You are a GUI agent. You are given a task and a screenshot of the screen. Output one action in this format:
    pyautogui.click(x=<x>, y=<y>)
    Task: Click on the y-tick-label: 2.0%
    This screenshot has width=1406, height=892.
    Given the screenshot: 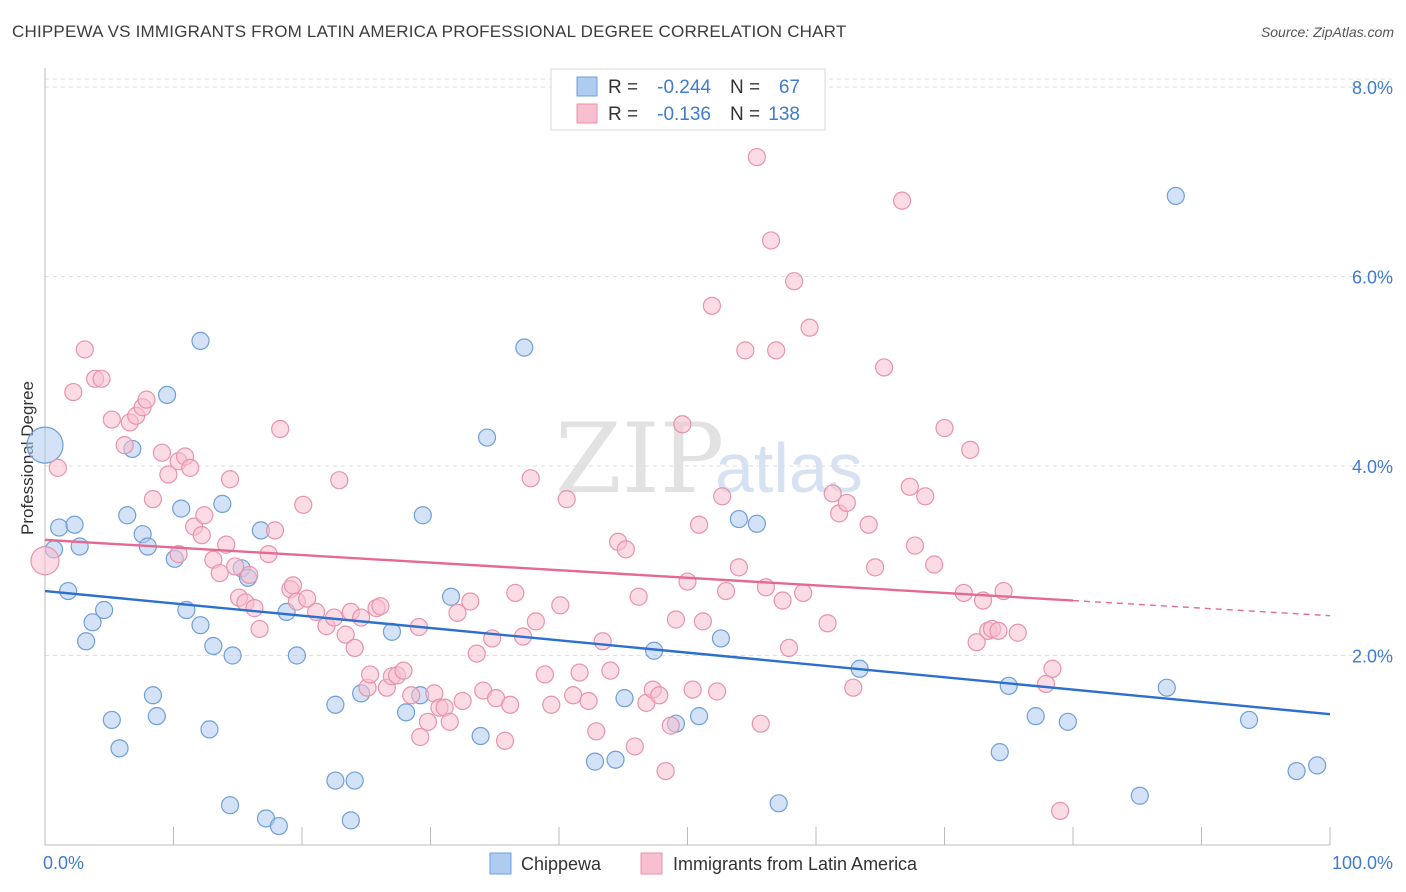 What is the action you would take?
    pyautogui.click(x=1372, y=656)
    